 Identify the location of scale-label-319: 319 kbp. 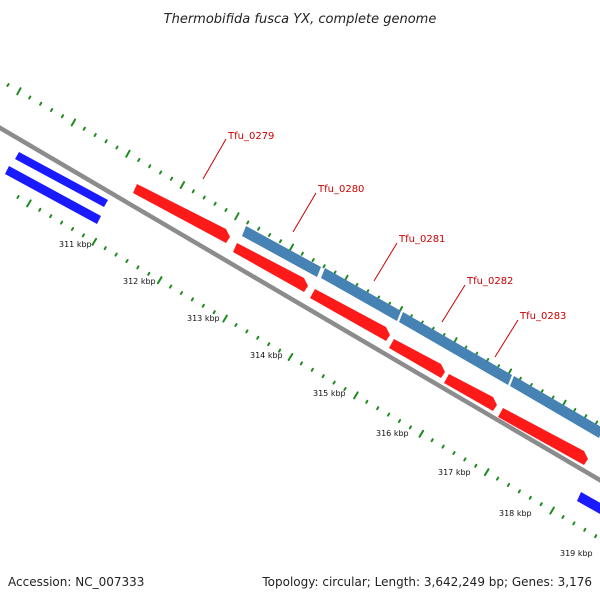
(576, 553).